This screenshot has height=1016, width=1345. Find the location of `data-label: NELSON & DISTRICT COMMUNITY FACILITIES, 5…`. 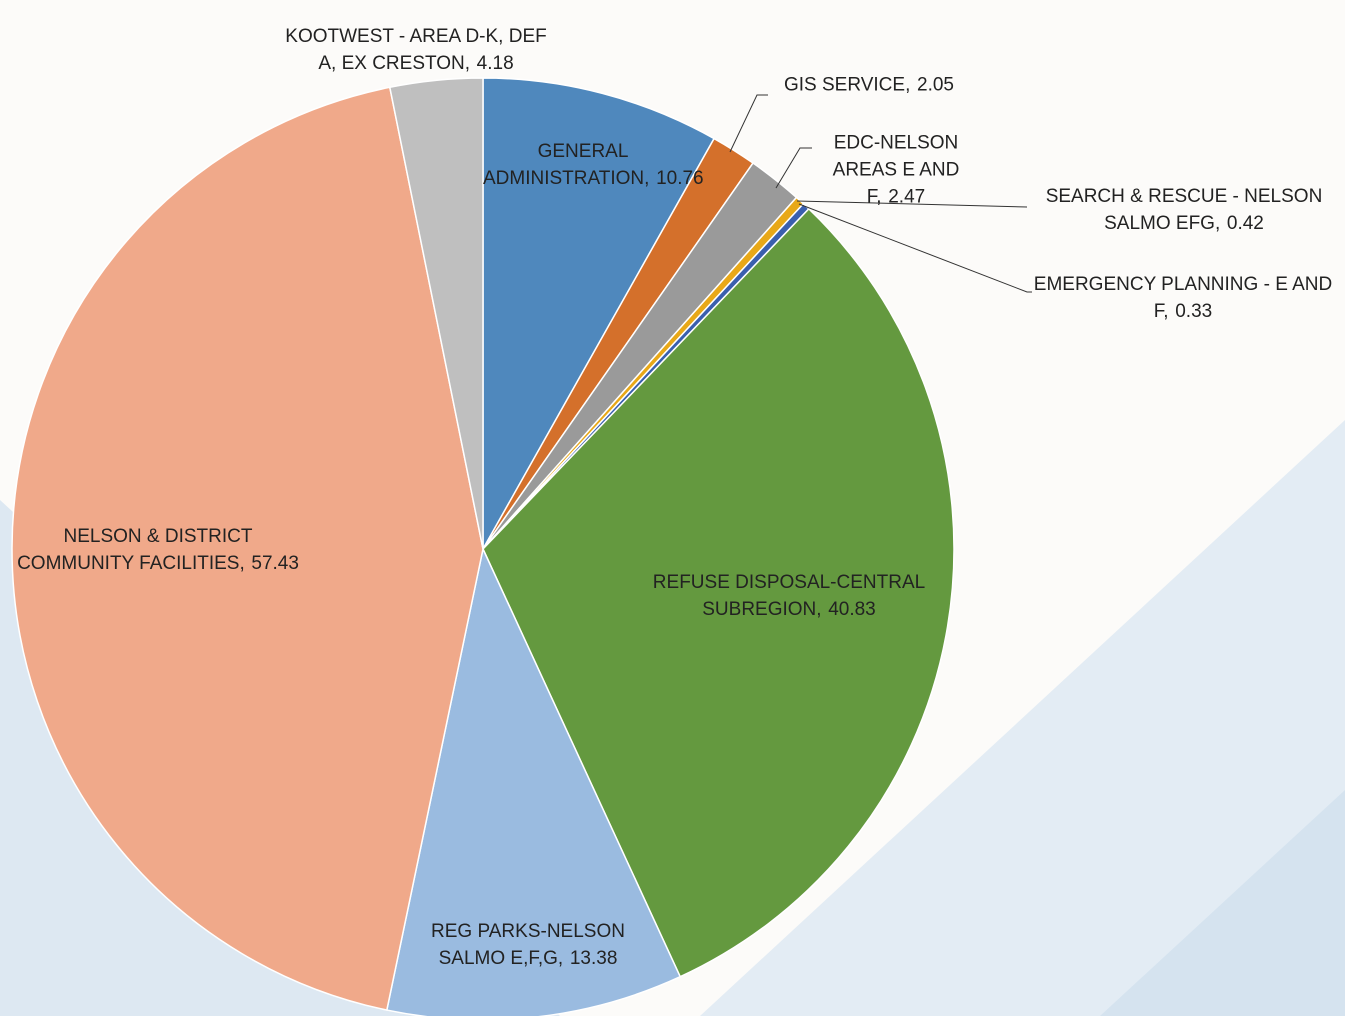

data-label: NELSON & DISTRICT COMMUNITY FACILITIES, 5… is located at coordinates (158, 550).